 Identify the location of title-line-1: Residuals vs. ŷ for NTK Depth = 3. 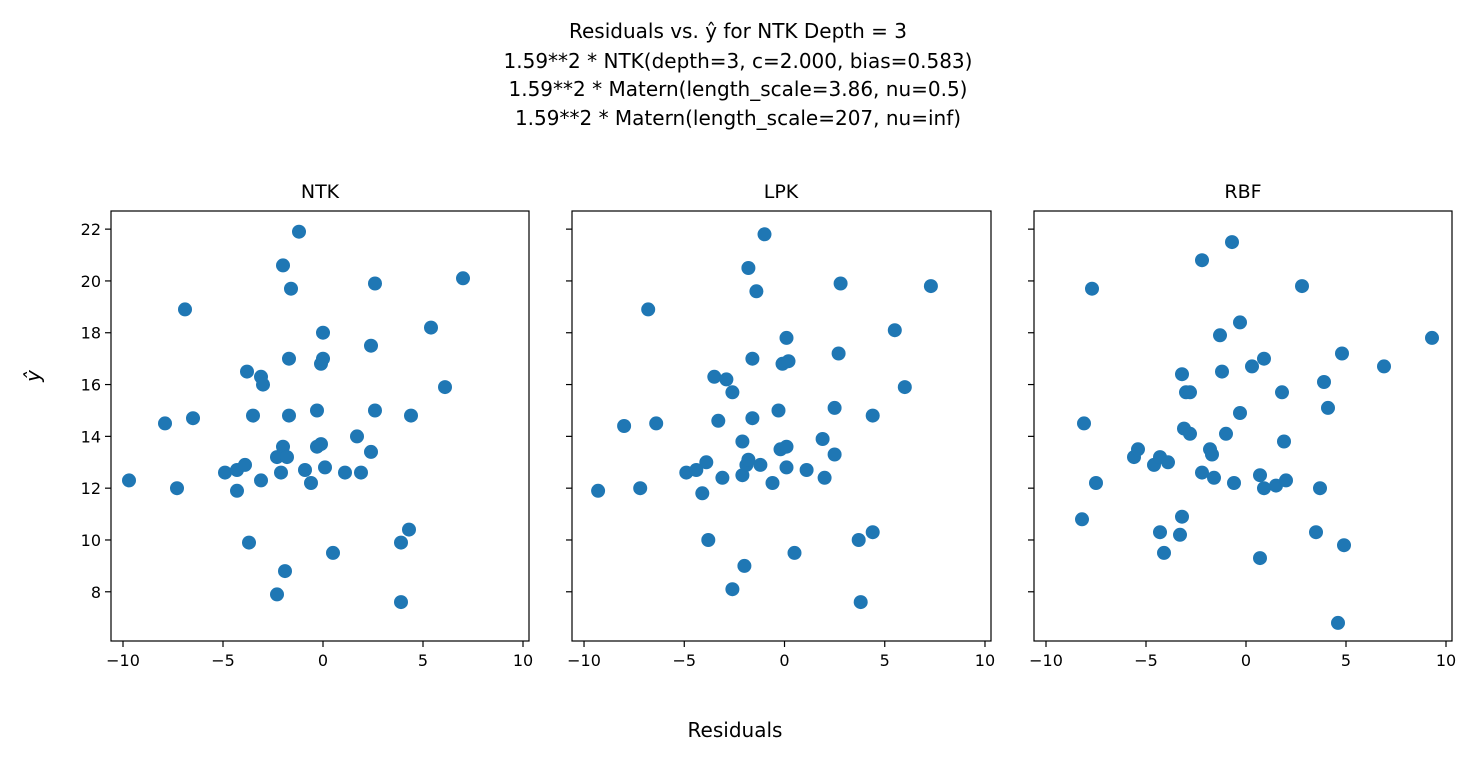
(738, 31).